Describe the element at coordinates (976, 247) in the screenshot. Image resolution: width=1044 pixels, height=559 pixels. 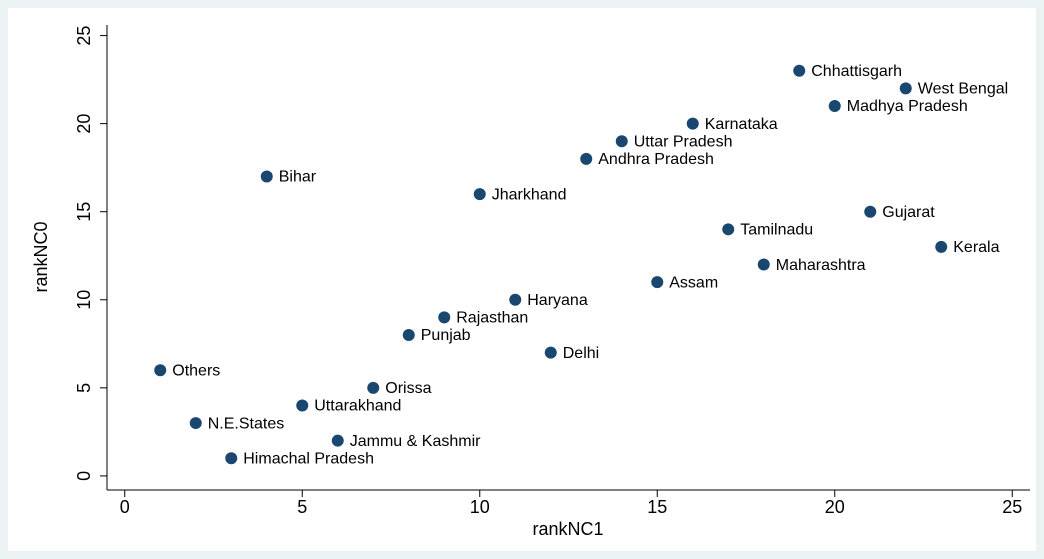
I see `point-label: Kerala` at that location.